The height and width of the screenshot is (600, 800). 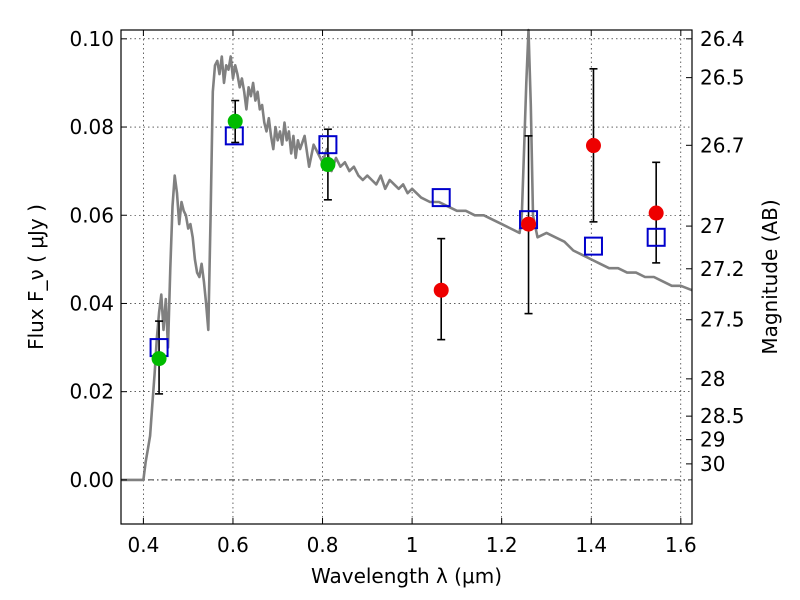 I want to click on mag-tick-label: 26.7, so click(x=722, y=145).